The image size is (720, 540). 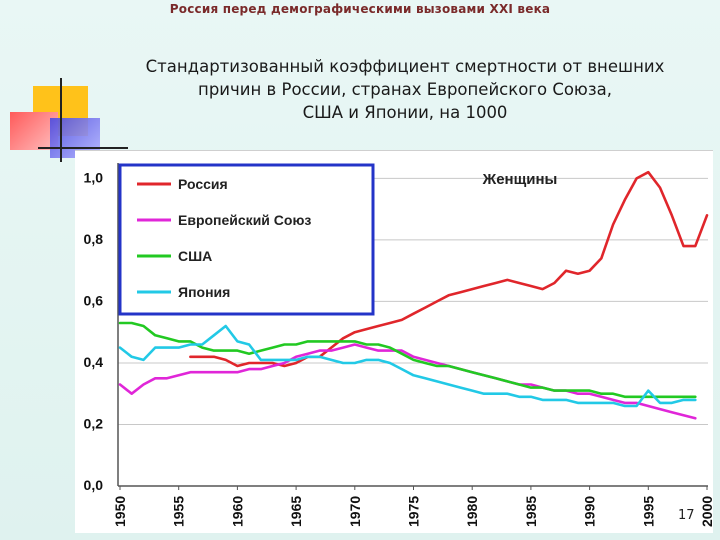 What do you see at coordinates (94, 300) in the screenshot?
I see `y-tick-label: 0,6` at bounding box center [94, 300].